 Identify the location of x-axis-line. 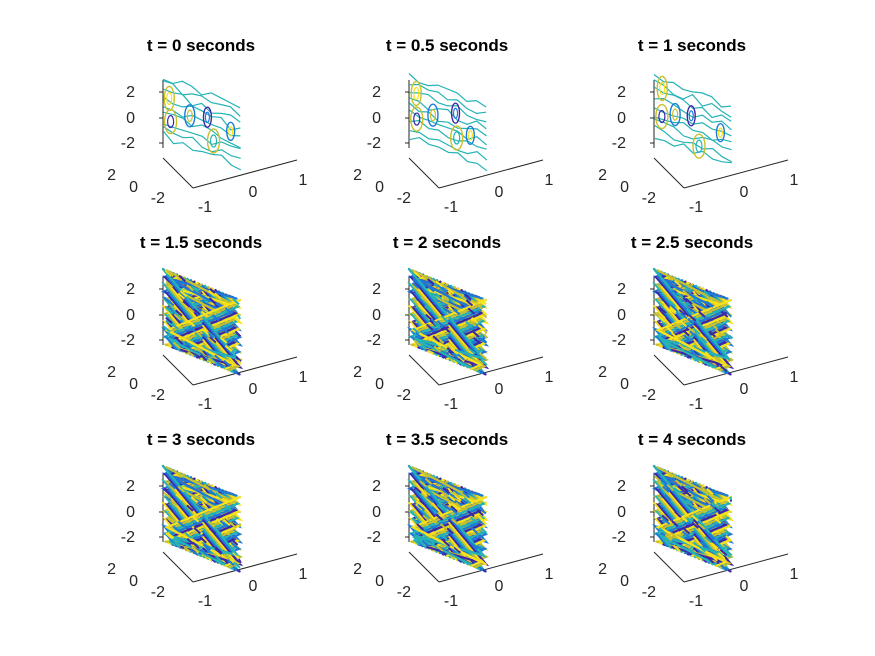
(245, 568).